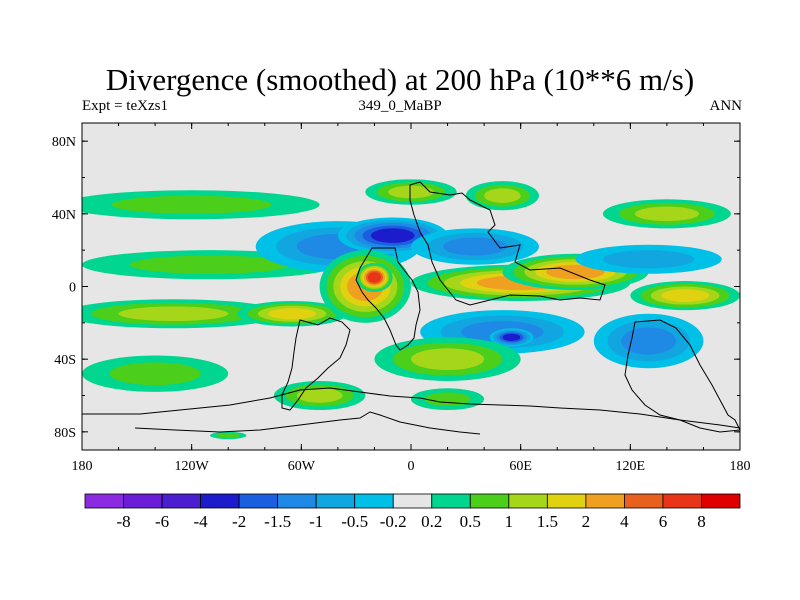 The width and height of the screenshot is (800, 600). I want to click on colorbar-label-4: -1.5, so click(277, 521).